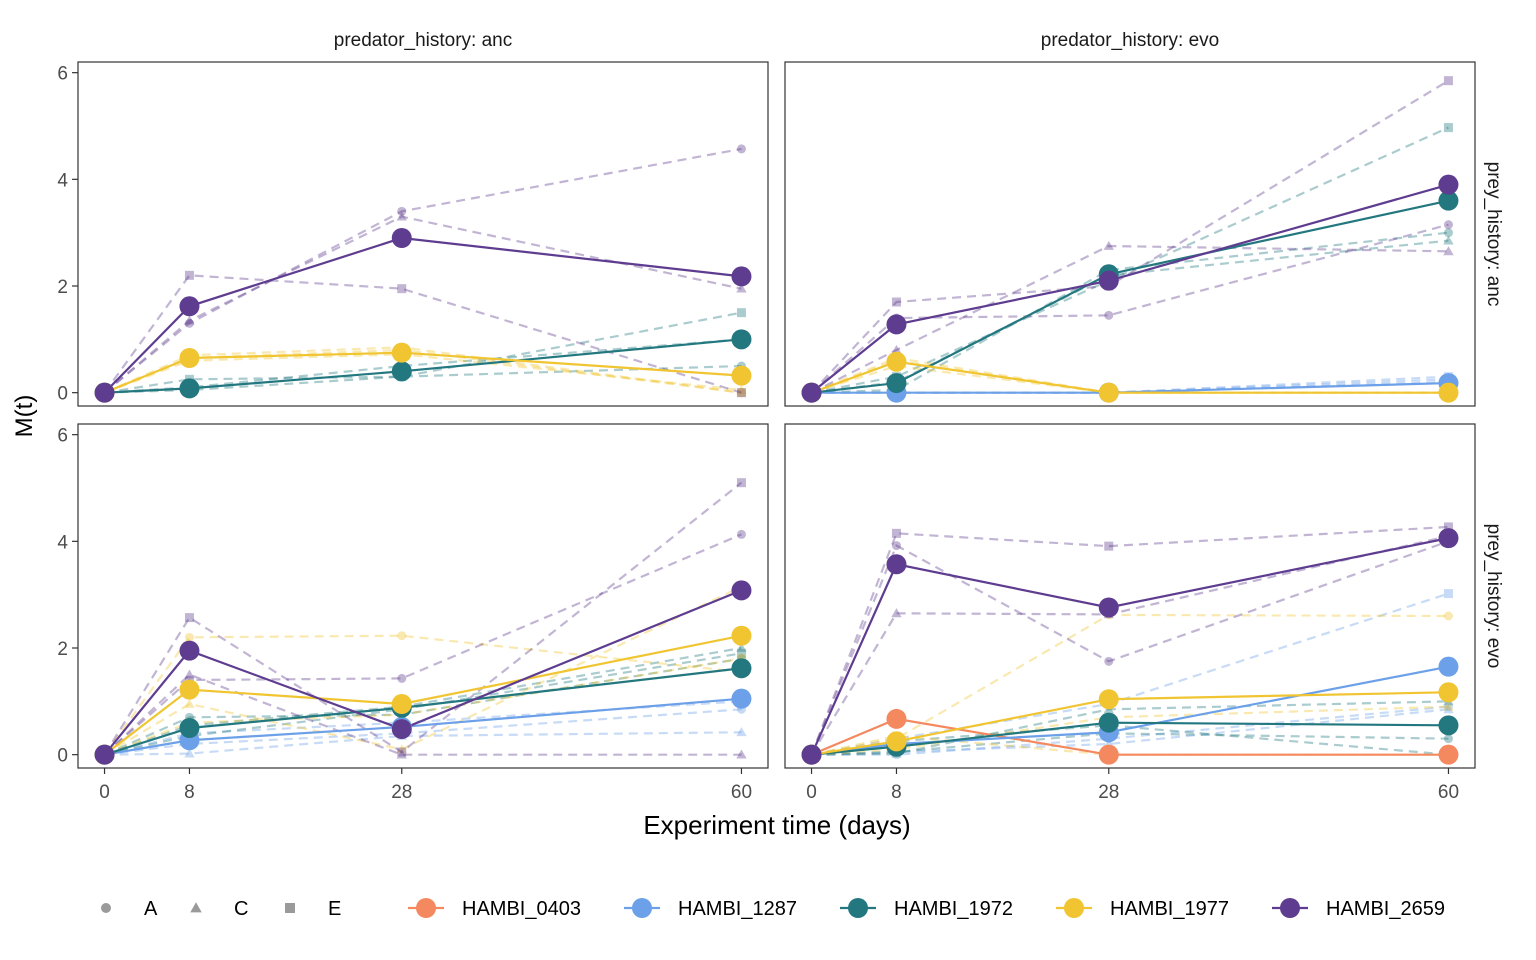  I want to click on x-tick-label: 28, so click(401, 792).